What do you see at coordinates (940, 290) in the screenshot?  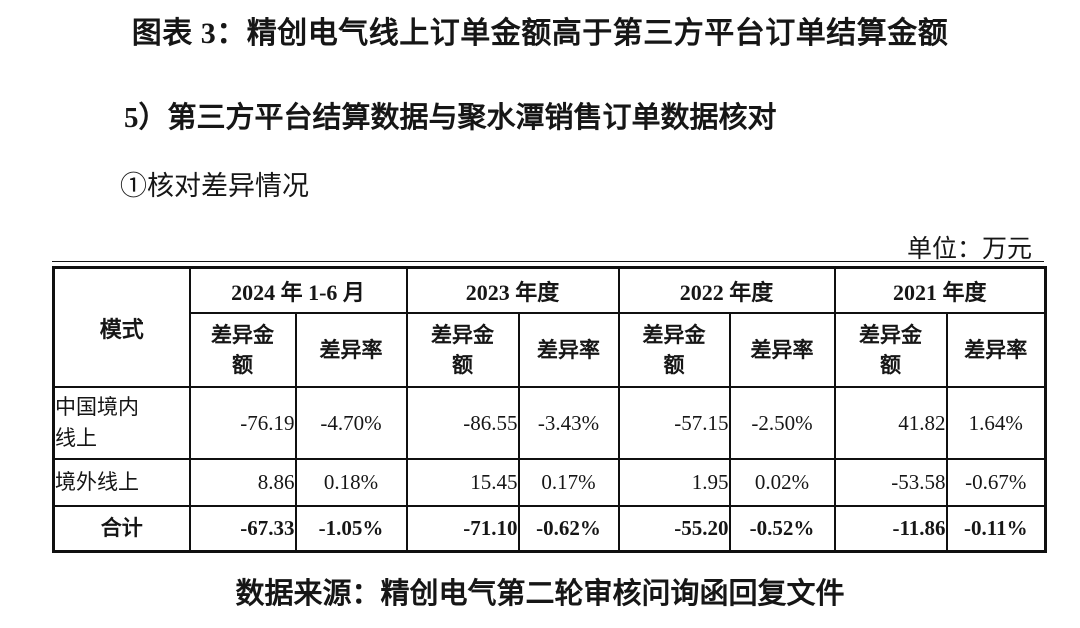 I see `period-header-2021: 2021 年度` at bounding box center [940, 290].